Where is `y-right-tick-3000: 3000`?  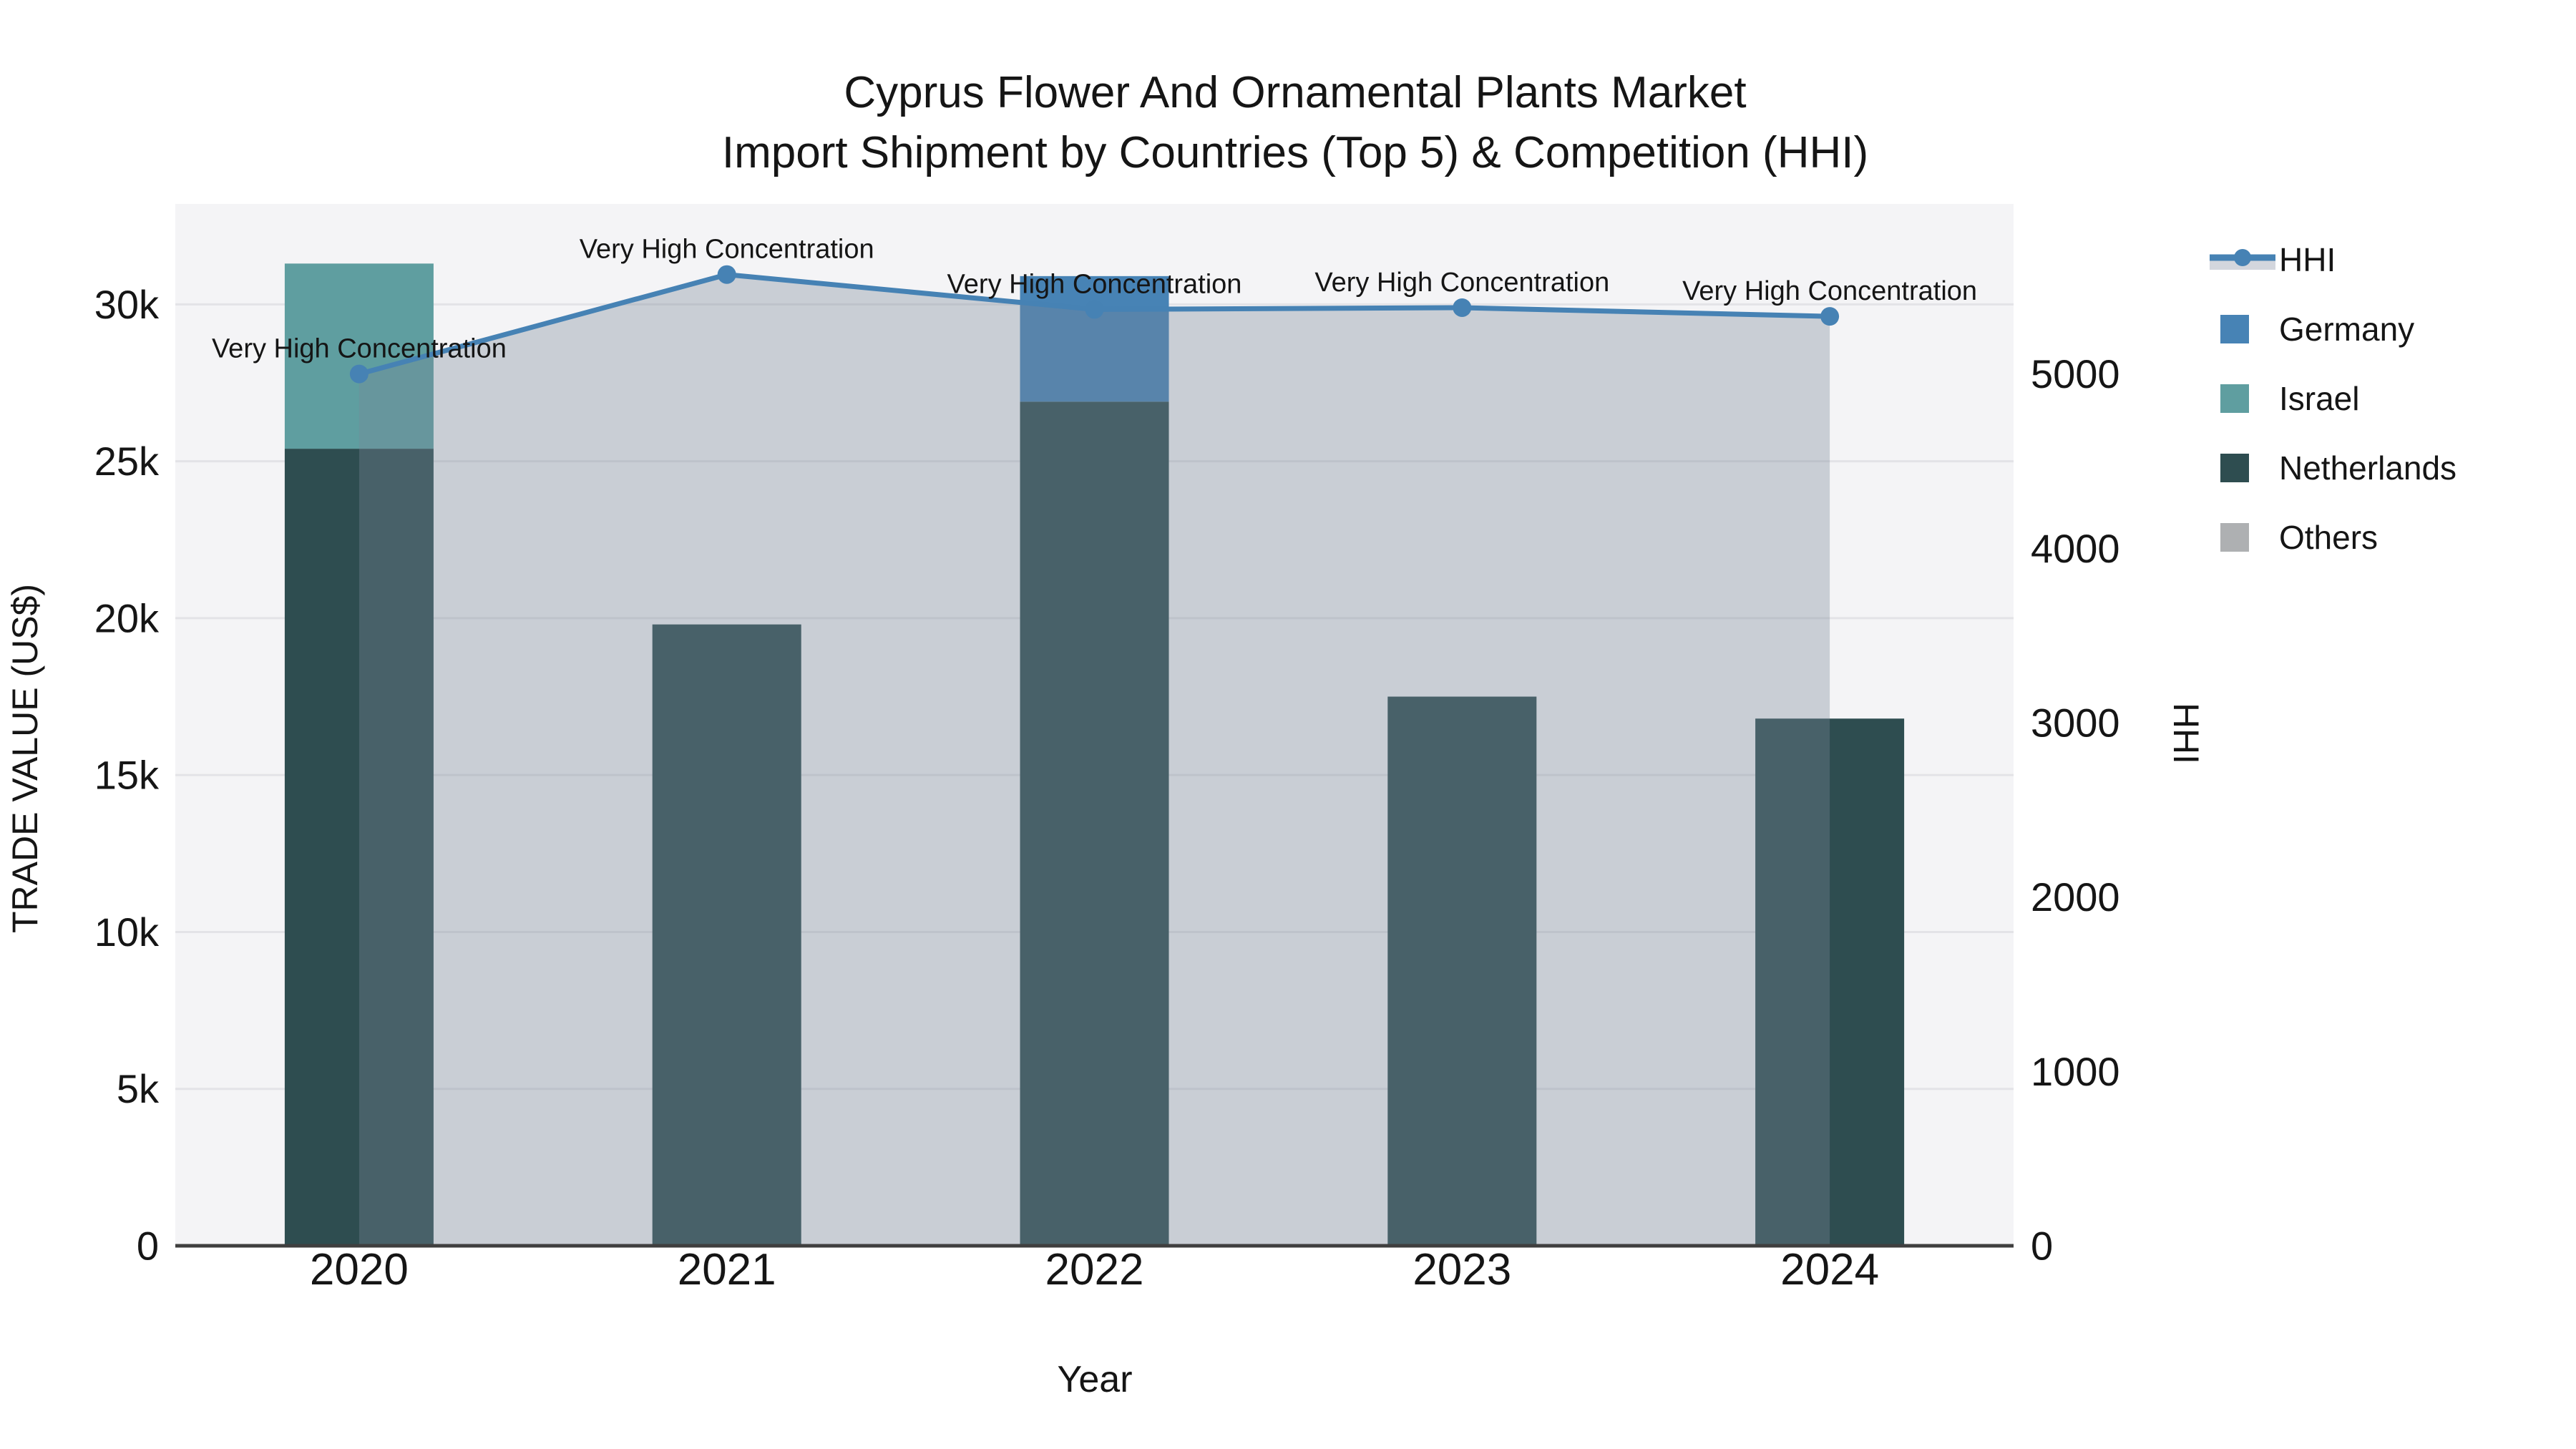
y-right-tick-3000: 3000 is located at coordinates (2075, 722).